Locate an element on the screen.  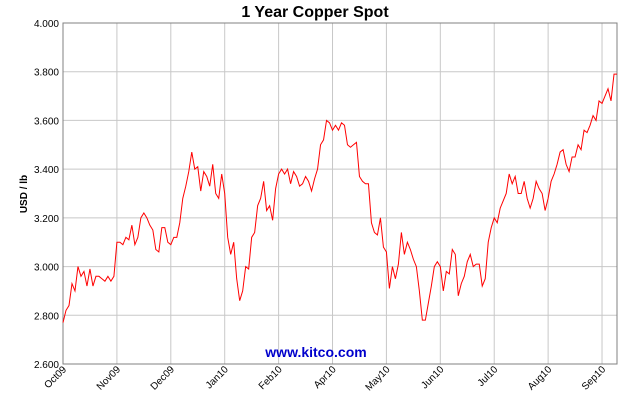
y-tick-label: 3.800 is located at coordinates (46, 73).